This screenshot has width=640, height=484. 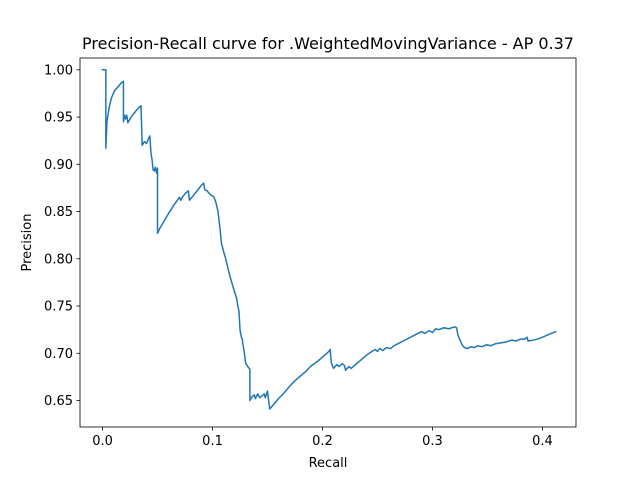 I want to click on y-tick-label: 0.65, so click(x=58, y=401).